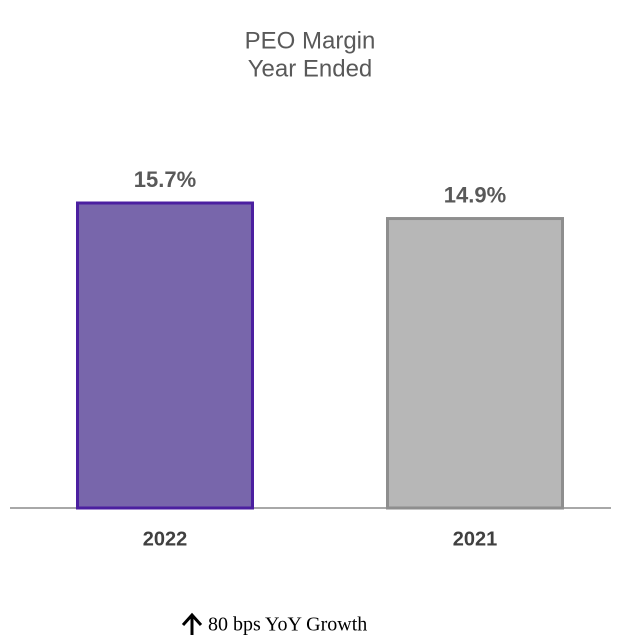  What do you see at coordinates (475, 194) in the screenshot?
I see `value-label: 14.9%` at bounding box center [475, 194].